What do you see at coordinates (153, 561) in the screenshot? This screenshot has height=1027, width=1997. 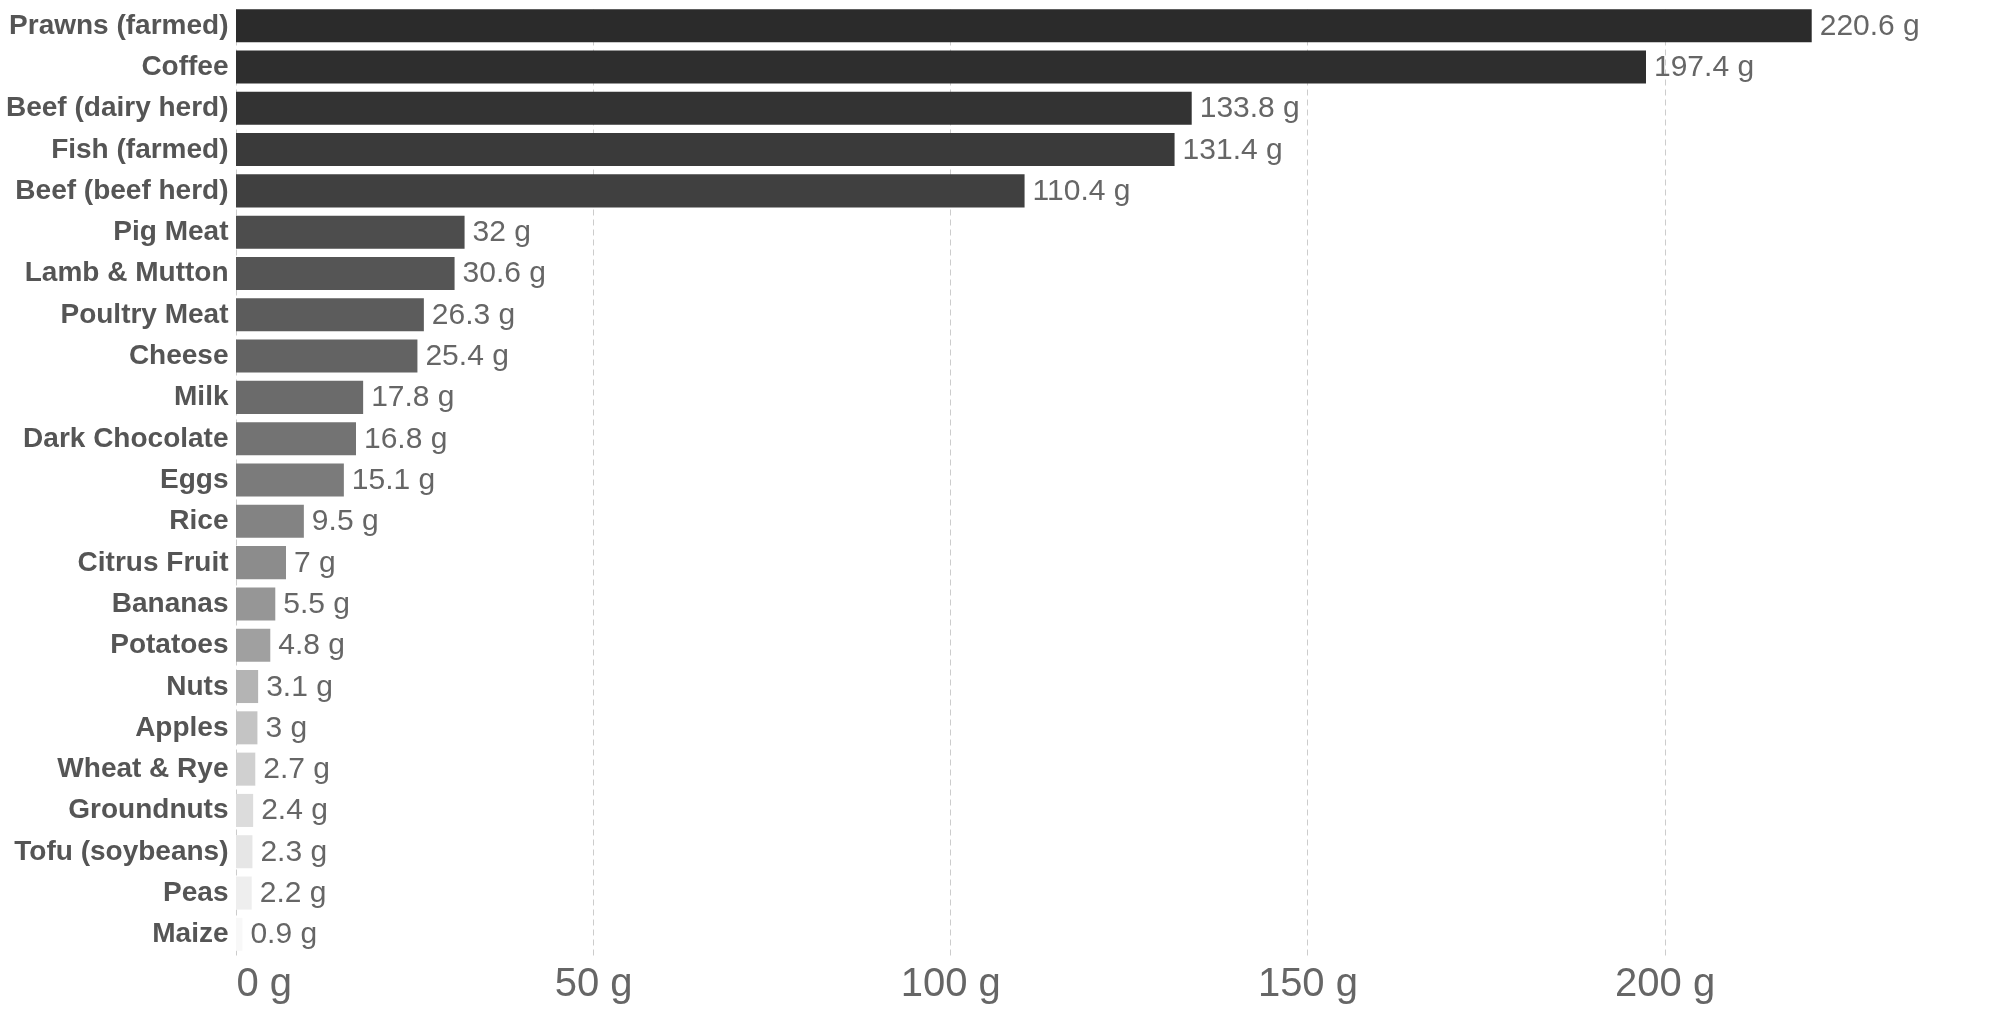 I see `y-tick-label: Citrus Fruit` at bounding box center [153, 561].